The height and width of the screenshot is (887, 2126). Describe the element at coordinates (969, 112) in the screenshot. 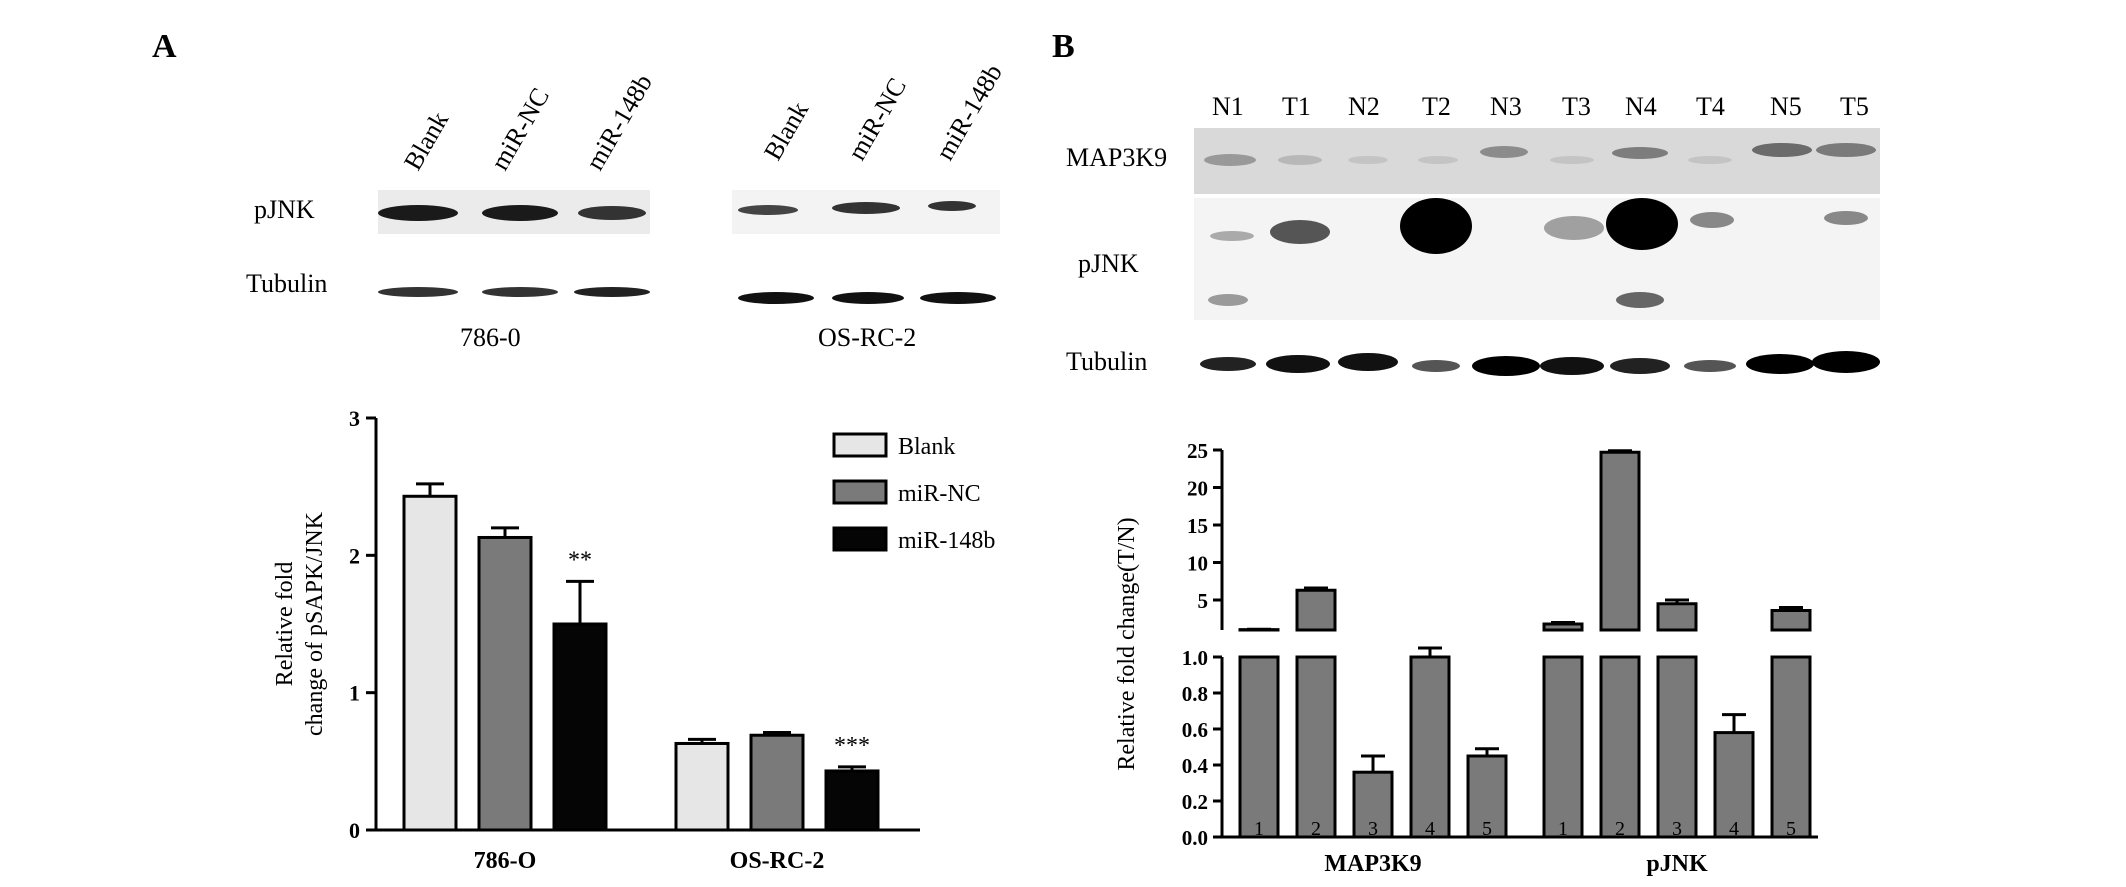

I see `a-lane-label: miR-148b` at that location.